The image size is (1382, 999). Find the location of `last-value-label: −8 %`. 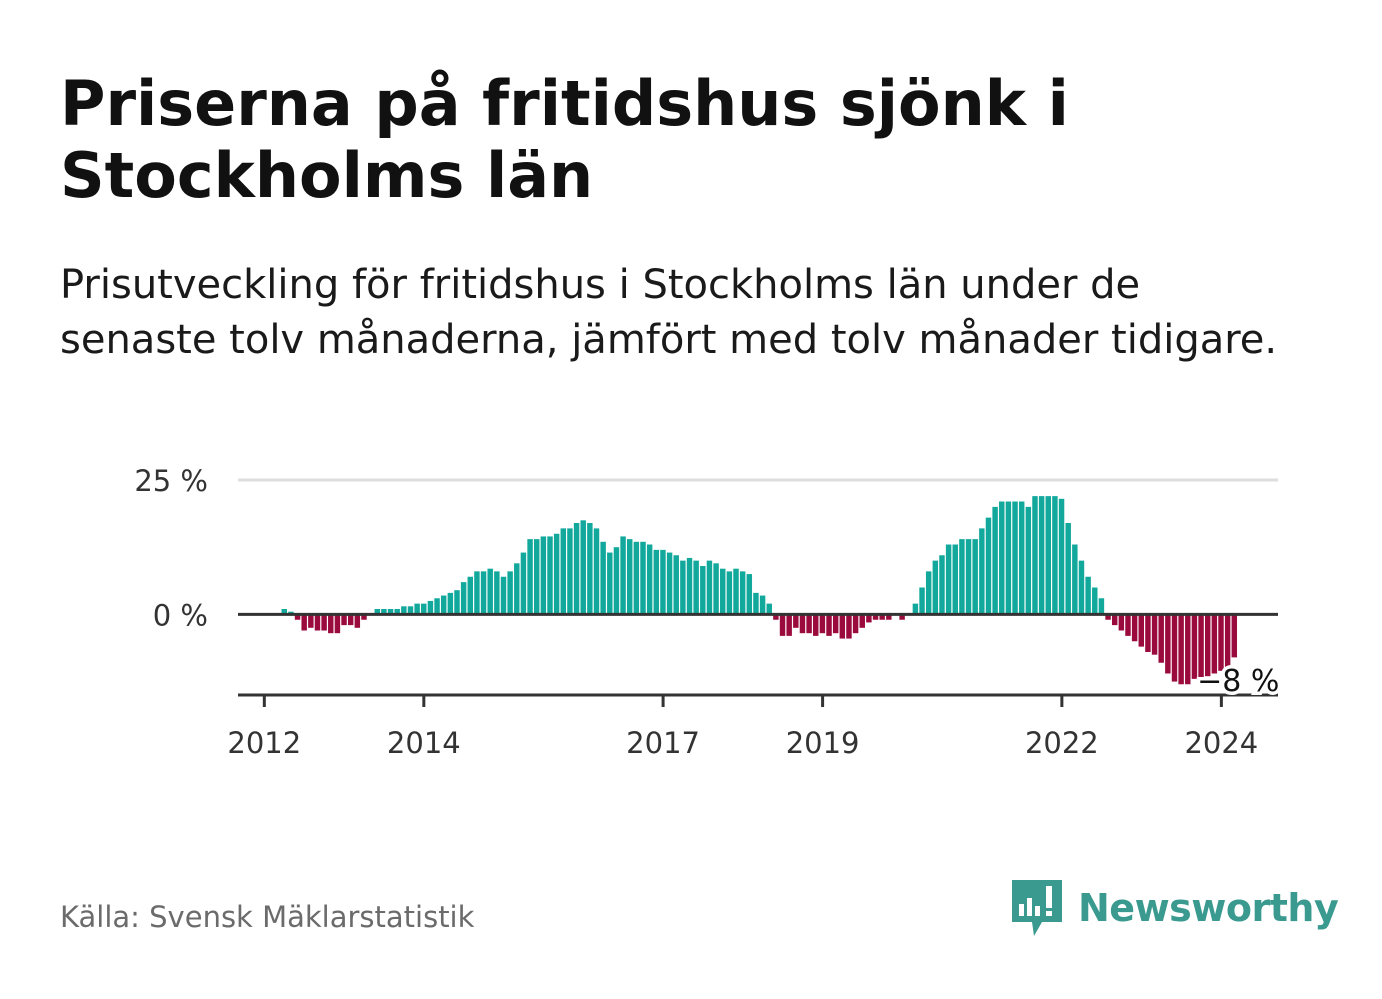

last-value-label: −8 % is located at coordinates (1238, 681).